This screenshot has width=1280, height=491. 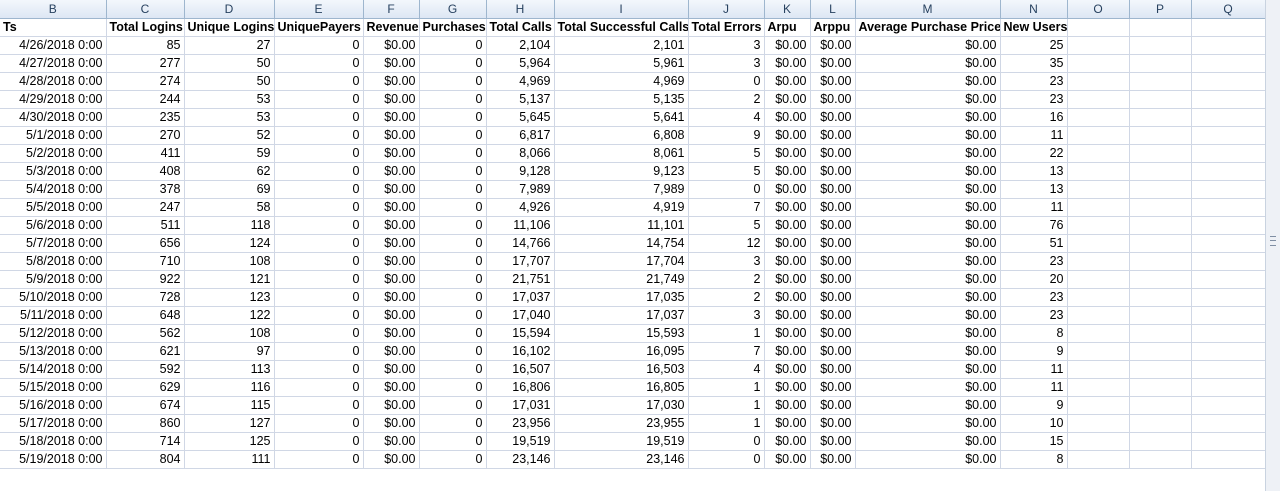 What do you see at coordinates (145, 243) in the screenshot?
I see `data-cell: 656` at bounding box center [145, 243].